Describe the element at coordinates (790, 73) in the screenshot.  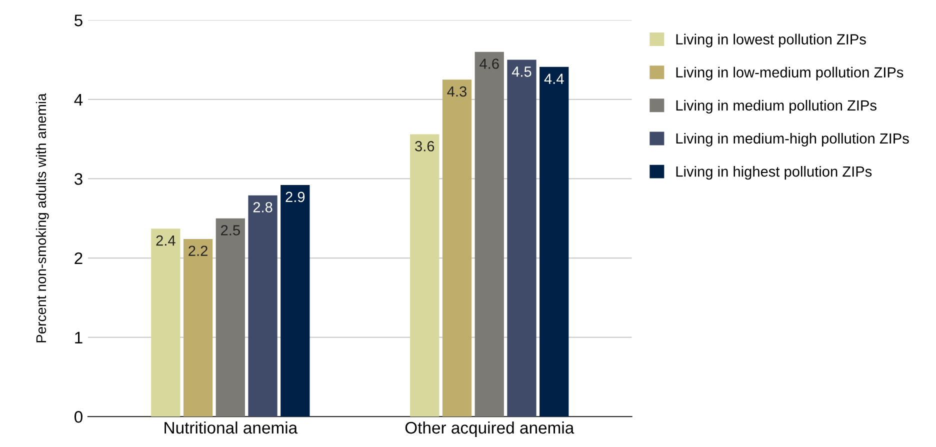
I see `legend-label: Living in low-medium pollution ZIPs` at that location.